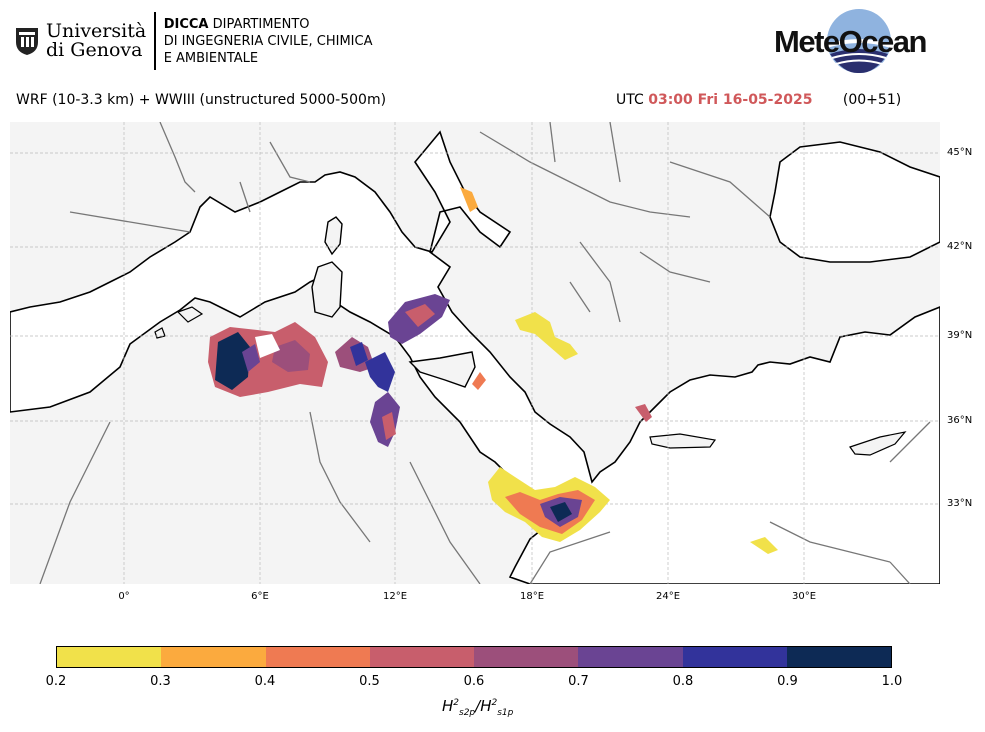 The height and width of the screenshot is (732, 985). What do you see at coordinates (124, 596) in the screenshot?
I see `lon-label-0: 0°` at bounding box center [124, 596].